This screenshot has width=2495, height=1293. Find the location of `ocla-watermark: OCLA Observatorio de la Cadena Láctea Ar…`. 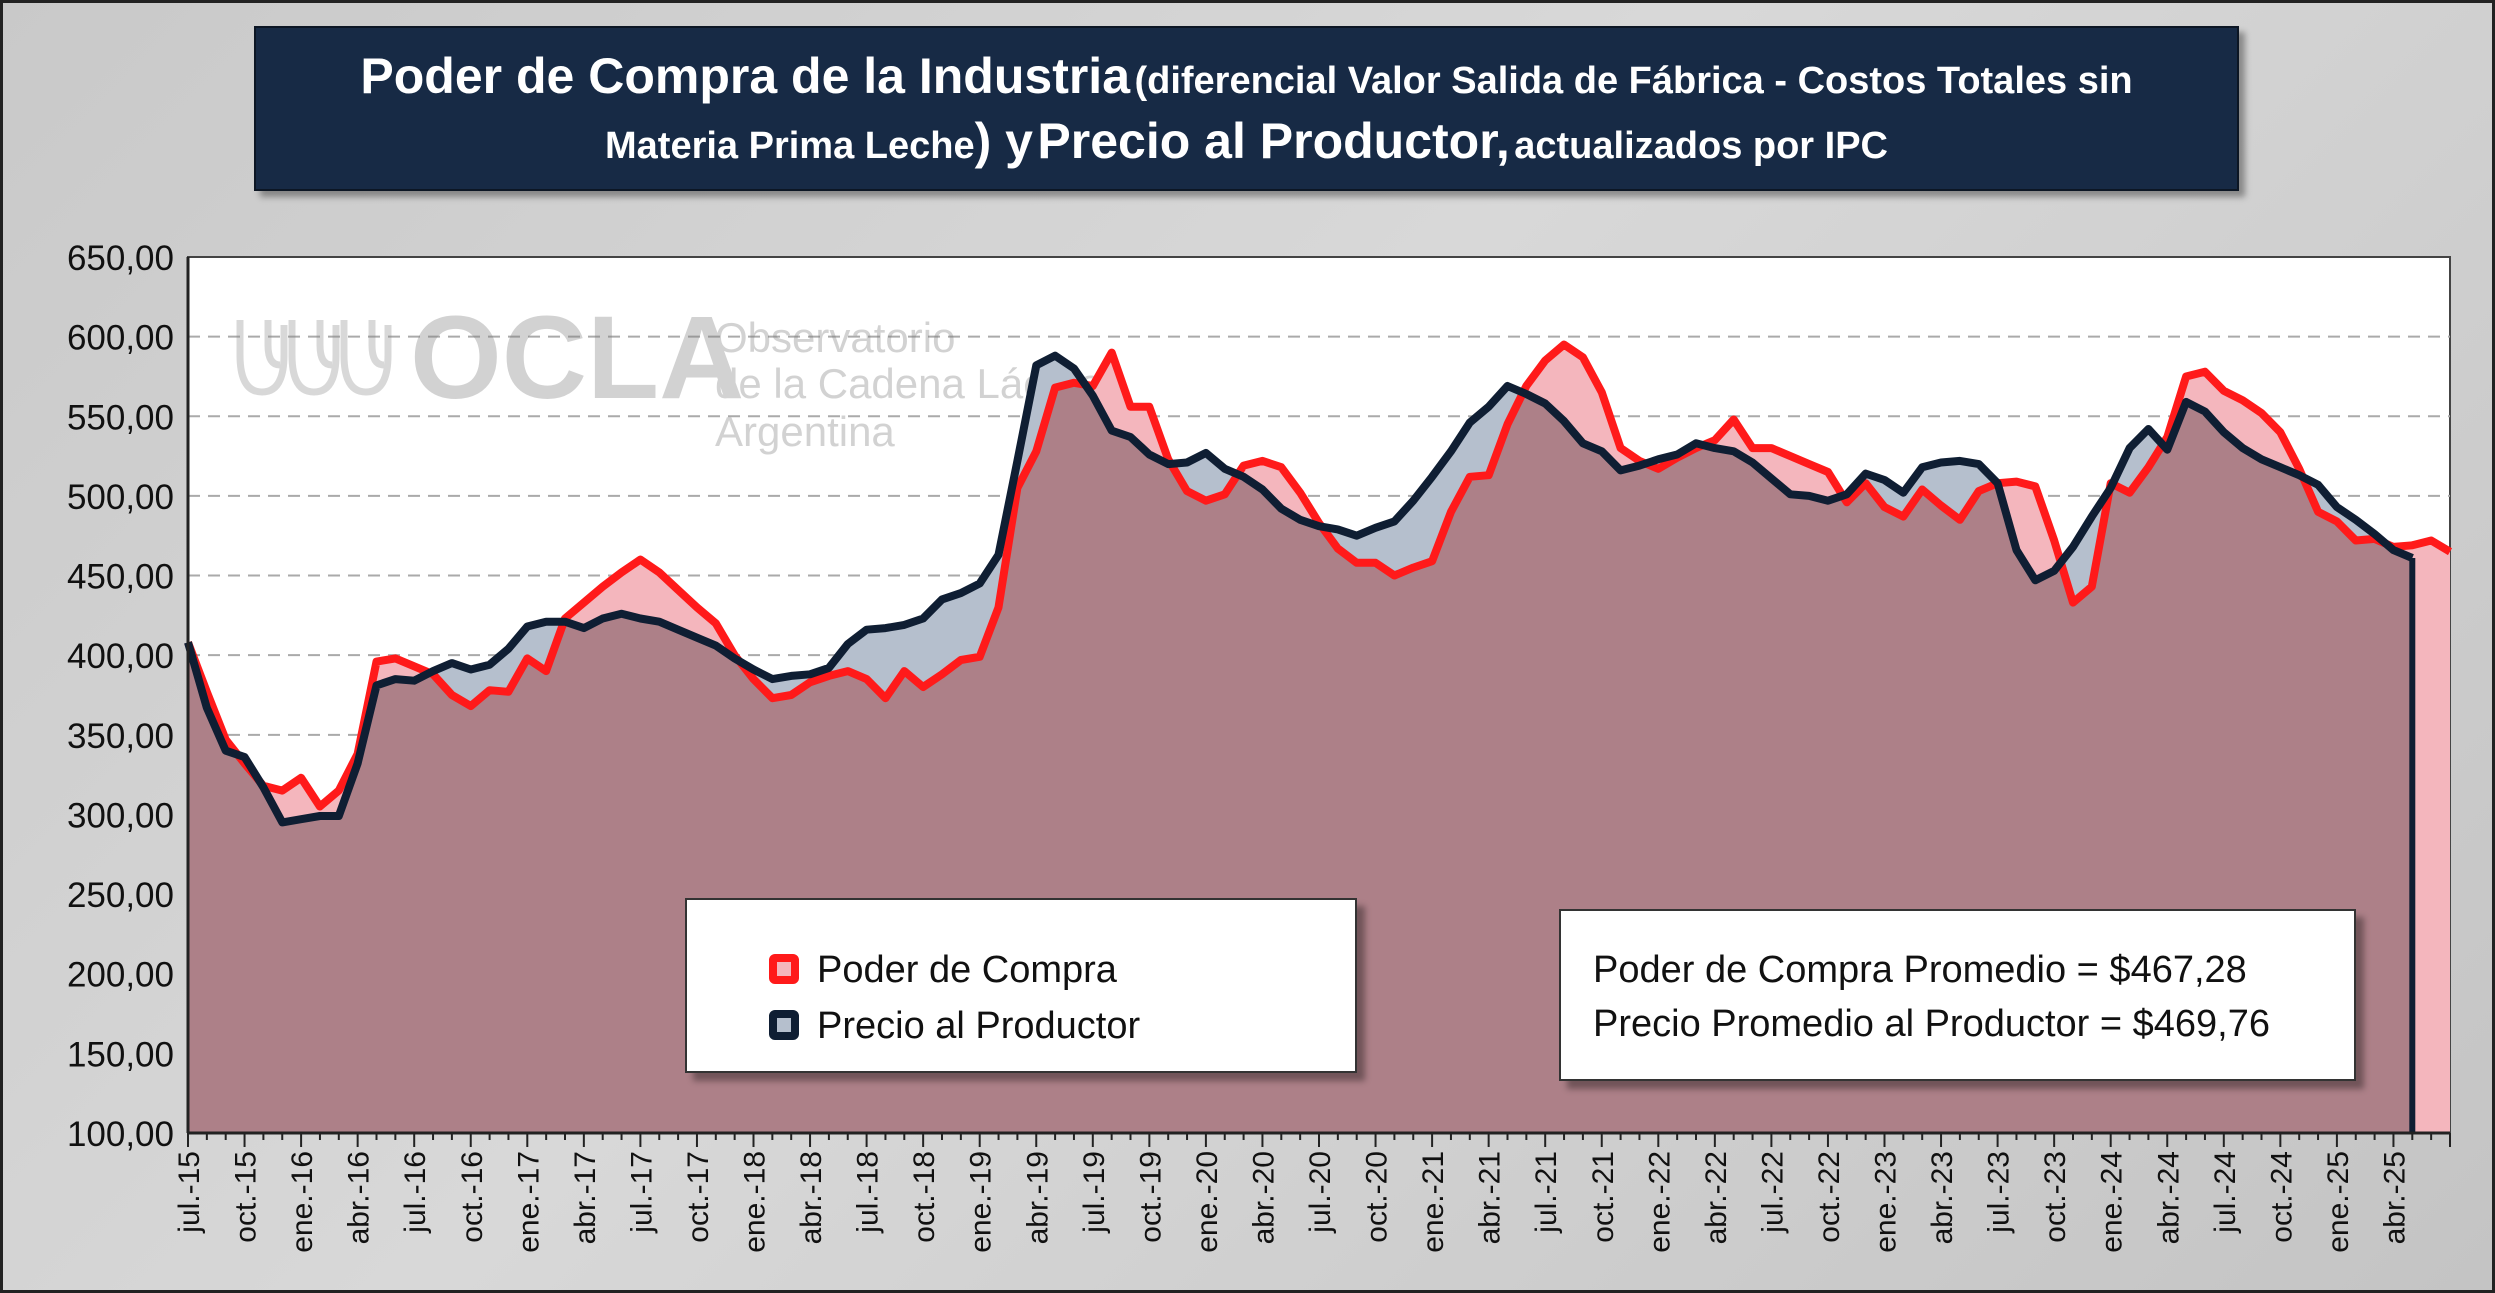

ocla-watermark: OCLA Observatorio de la Cadena Láctea Ar… is located at coordinates (669, 373).